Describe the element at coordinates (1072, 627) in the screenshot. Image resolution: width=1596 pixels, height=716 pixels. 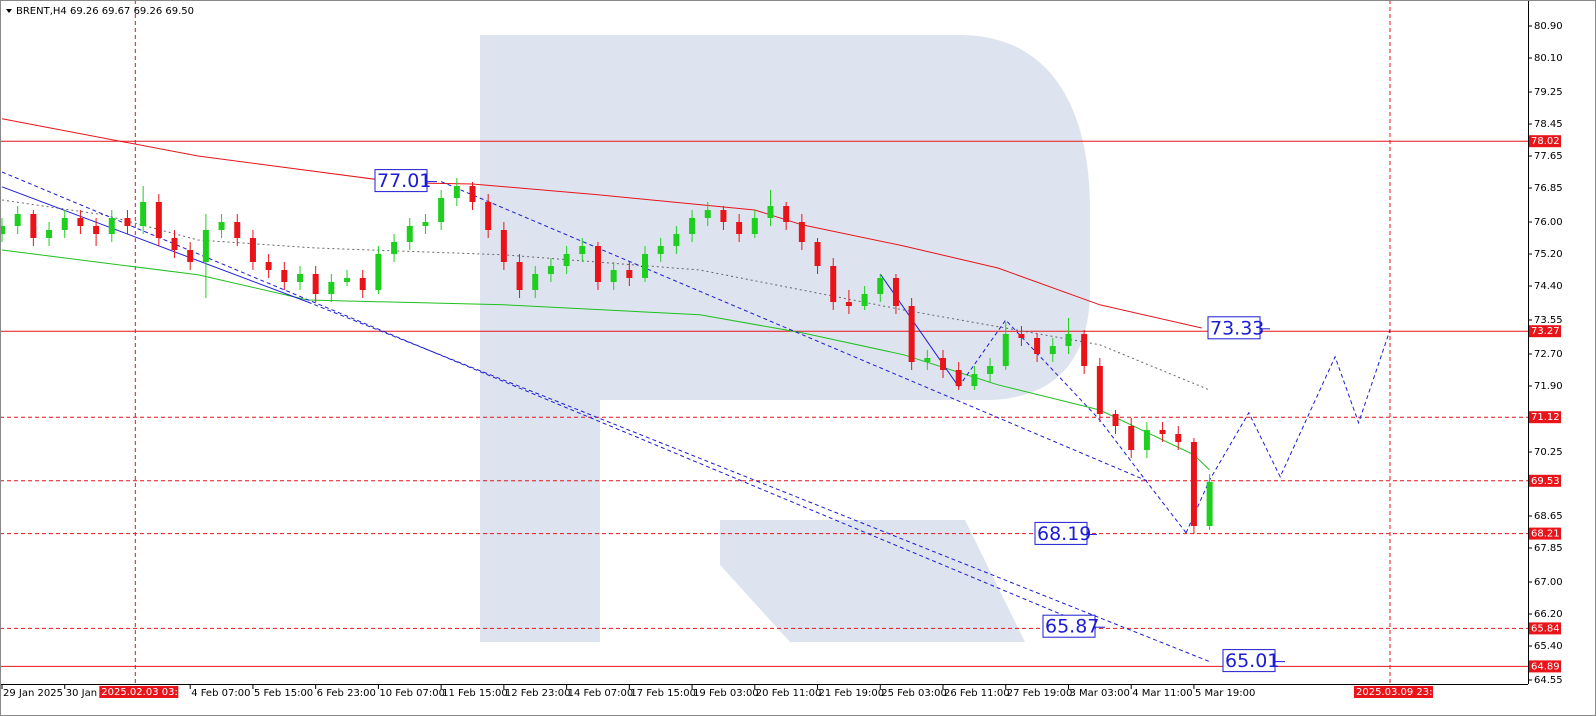
I see `annotation-label: 65.87` at that location.